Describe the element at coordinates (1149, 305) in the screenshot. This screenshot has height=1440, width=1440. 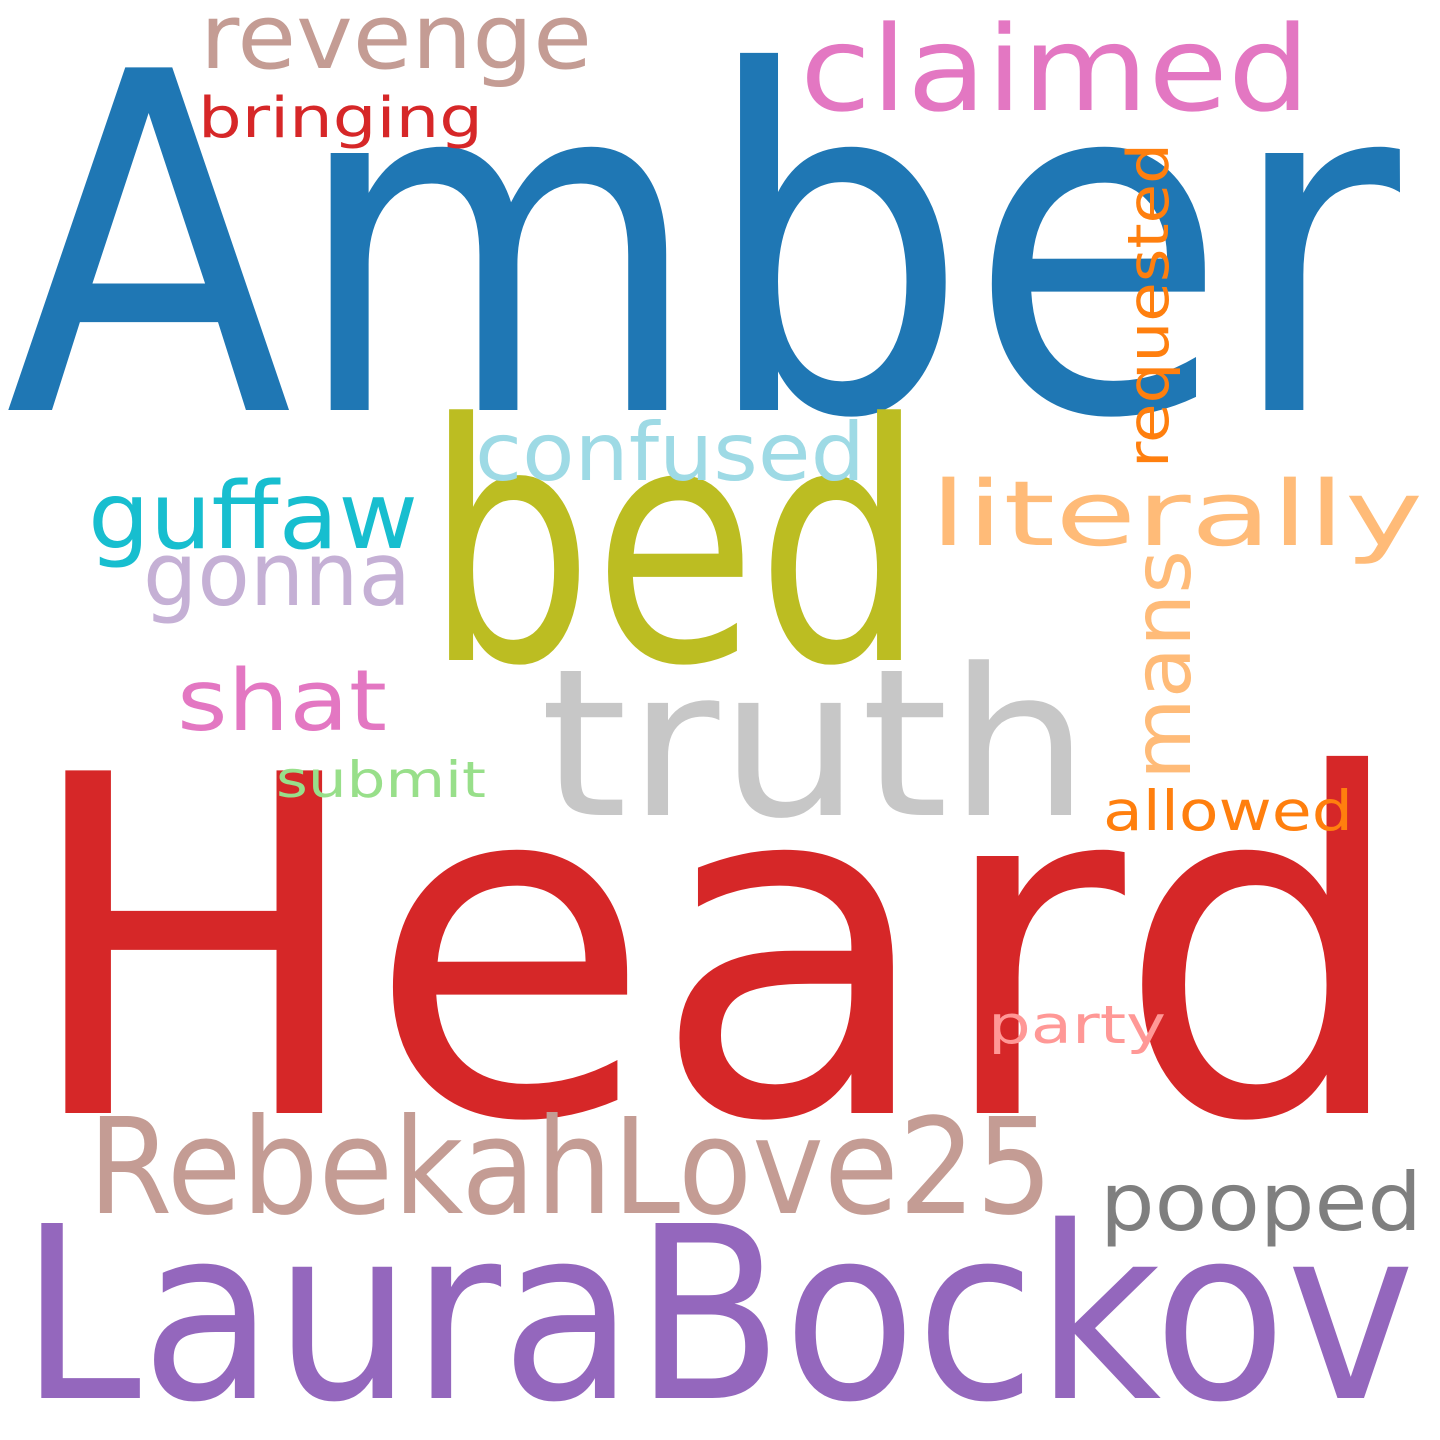
I see `word-requested: requested` at that location.